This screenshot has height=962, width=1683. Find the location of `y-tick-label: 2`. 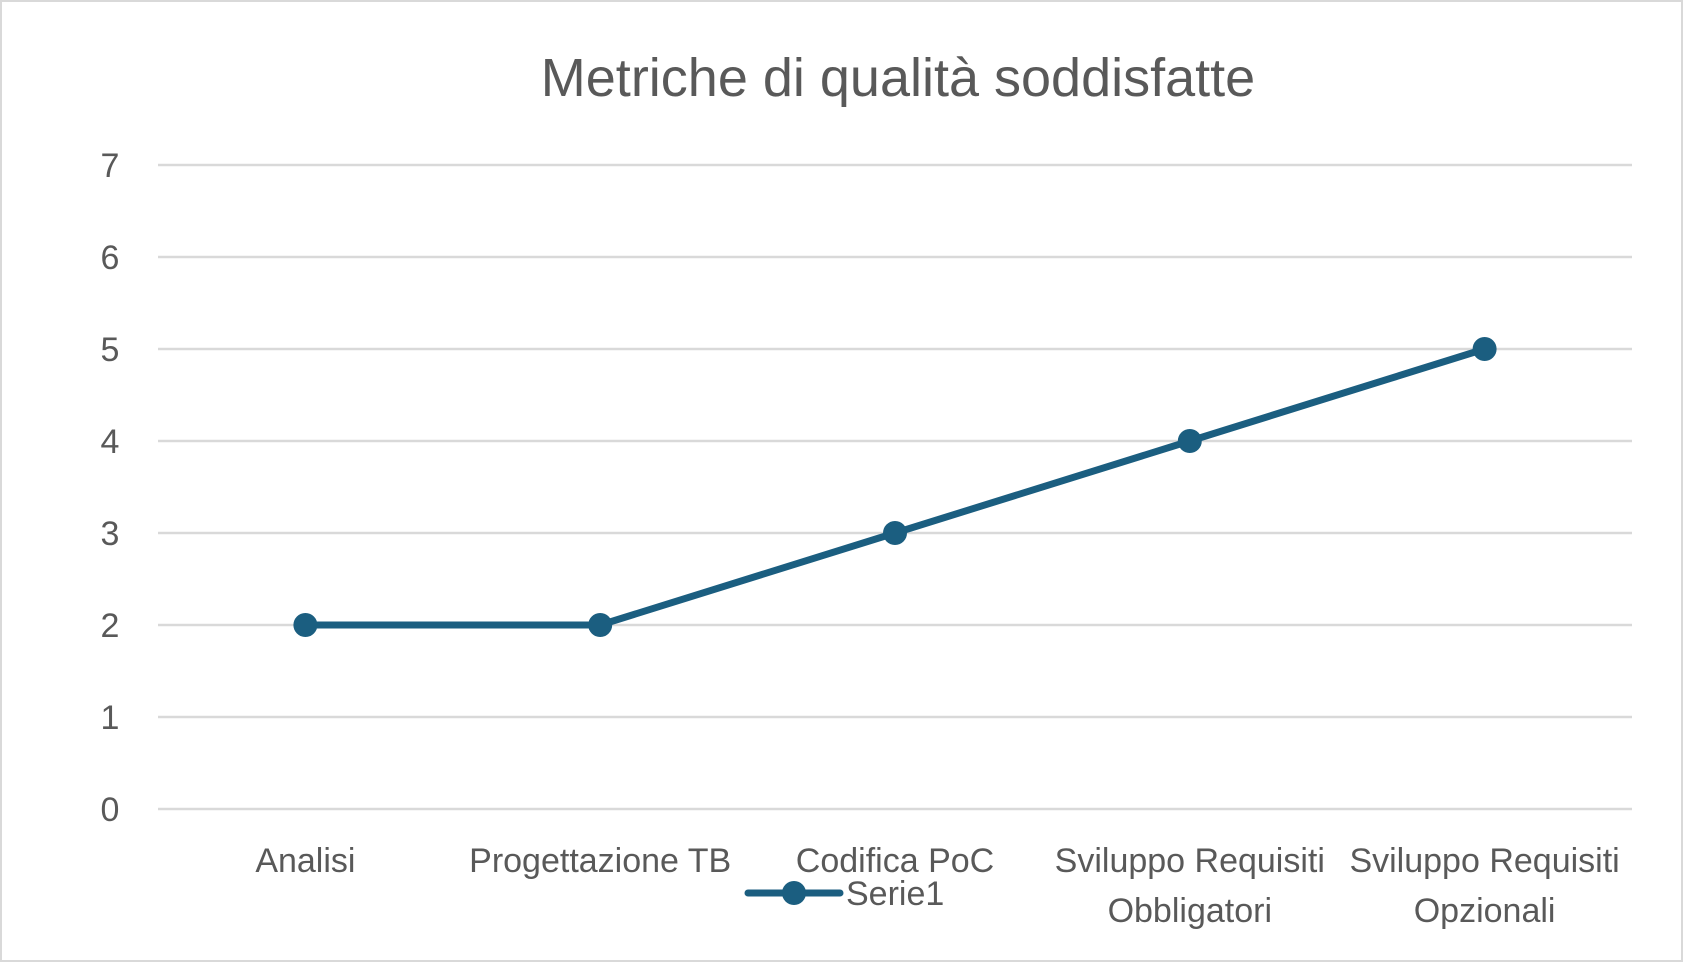

y-tick-label: 2 is located at coordinates (110, 626).